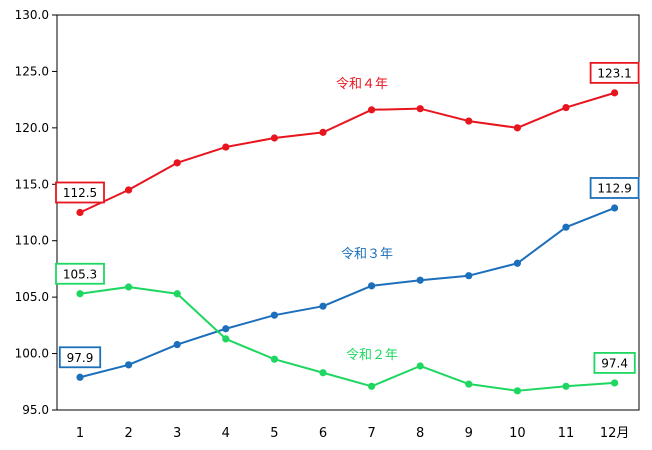 The image size is (652, 450). Describe the element at coordinates (32, 241) in the screenshot. I see `y-tick-label: 110.0` at that location.